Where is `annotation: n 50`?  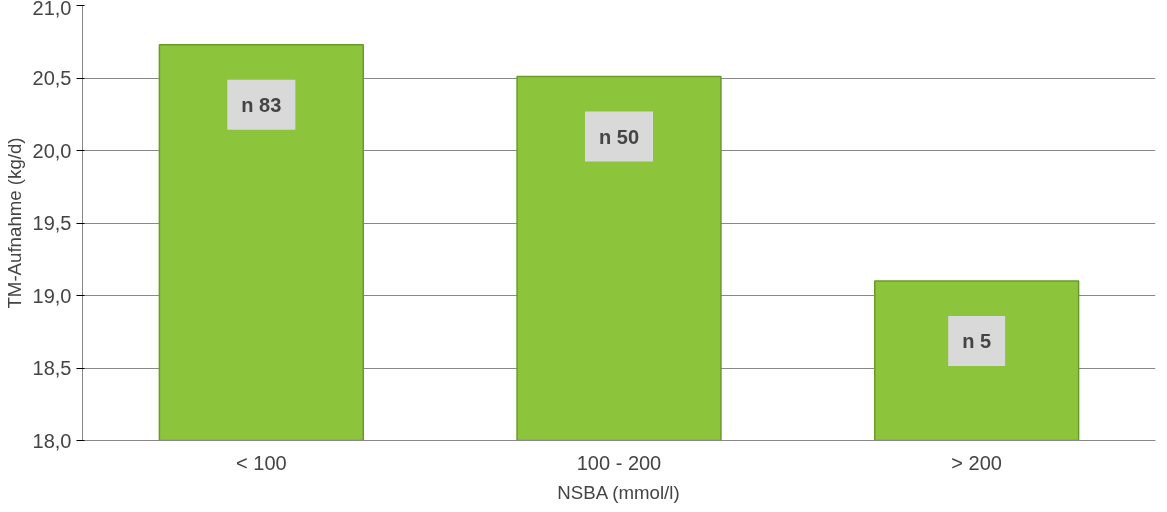 annotation: n 50 is located at coordinates (619, 136).